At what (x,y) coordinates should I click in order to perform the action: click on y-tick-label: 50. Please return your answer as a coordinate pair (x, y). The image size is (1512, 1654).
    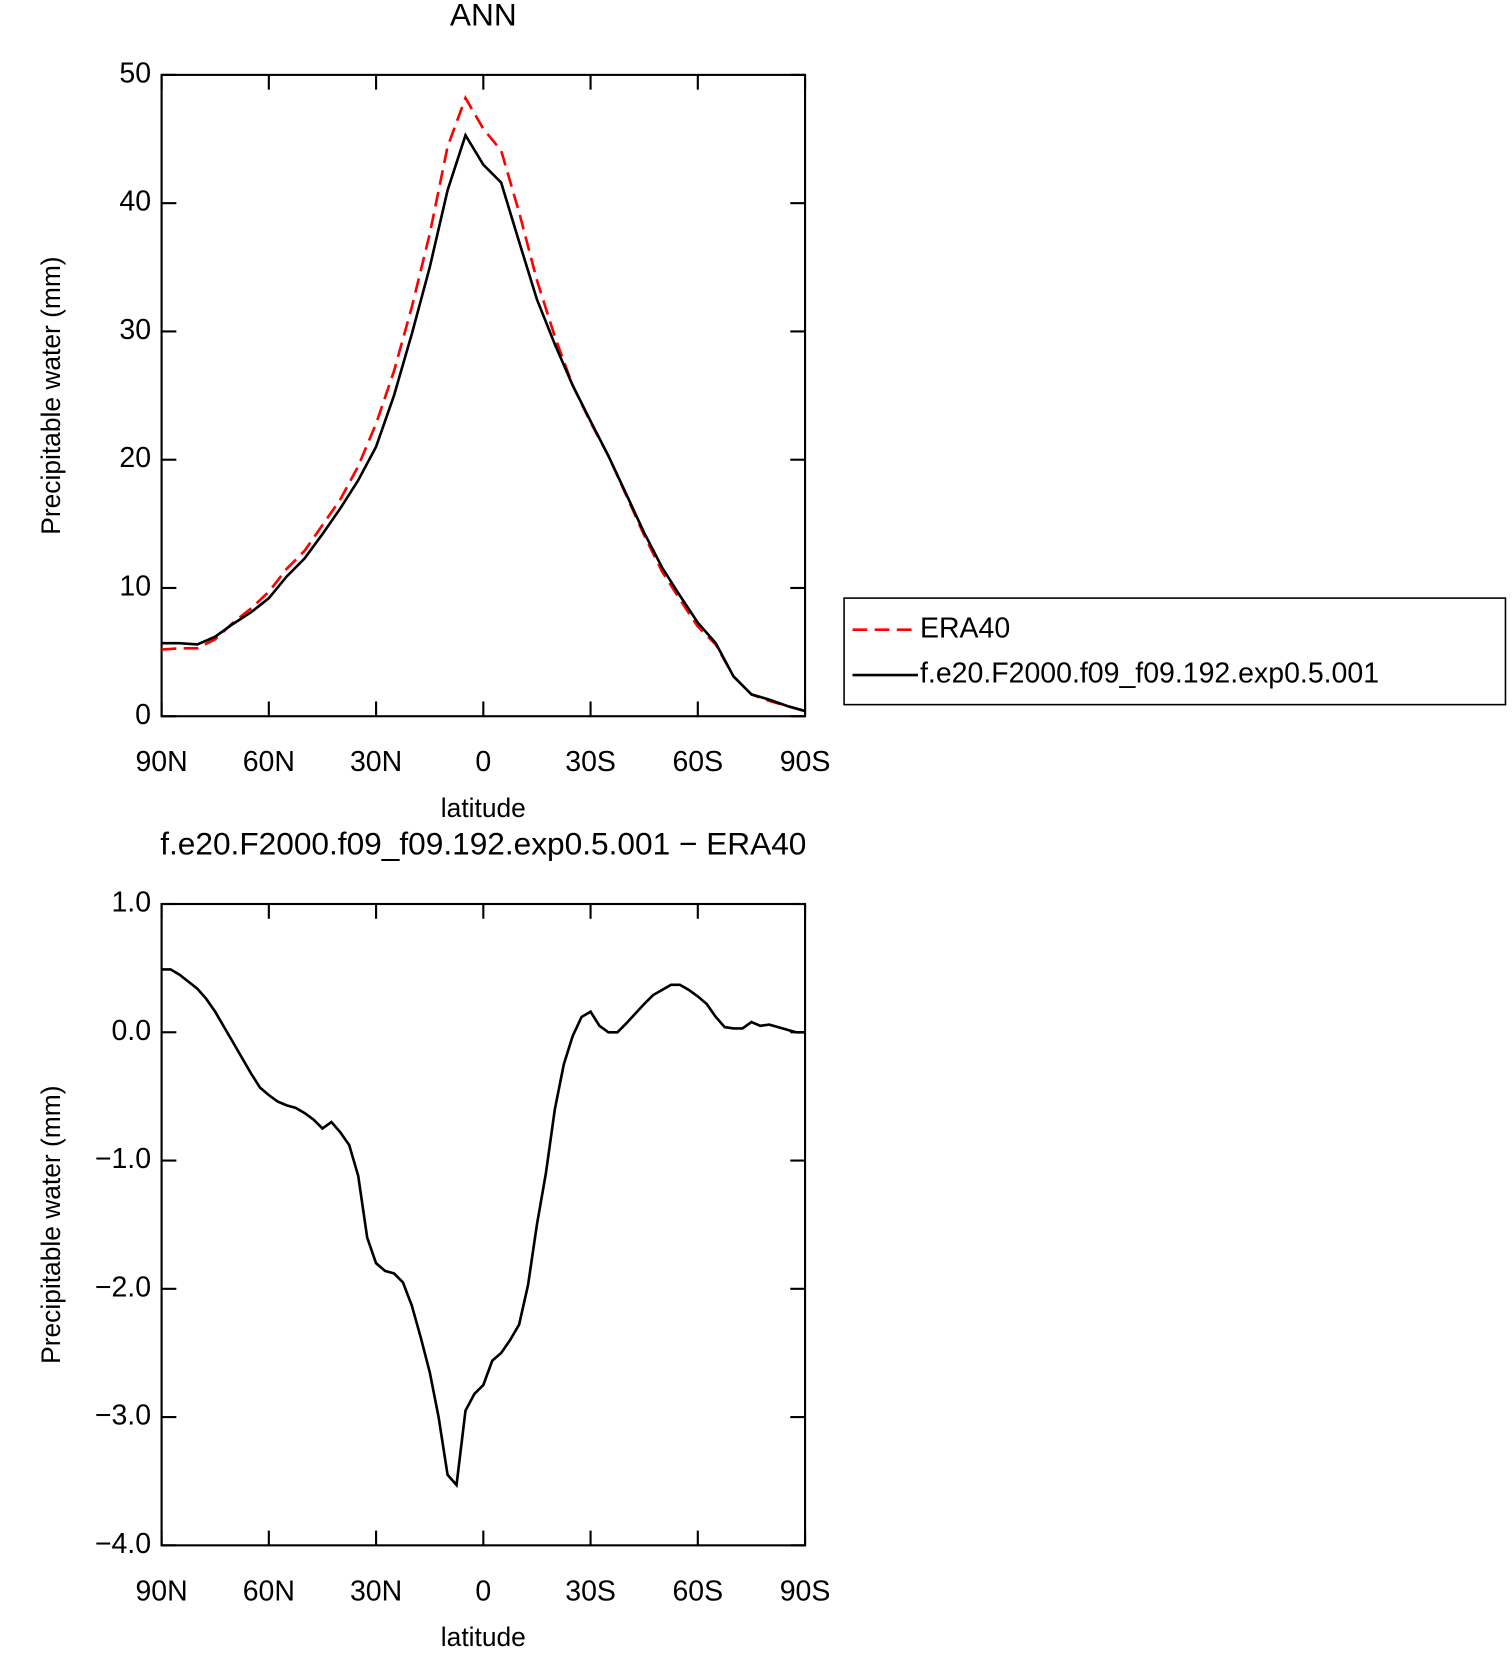
    Looking at the image, I should click on (135, 73).